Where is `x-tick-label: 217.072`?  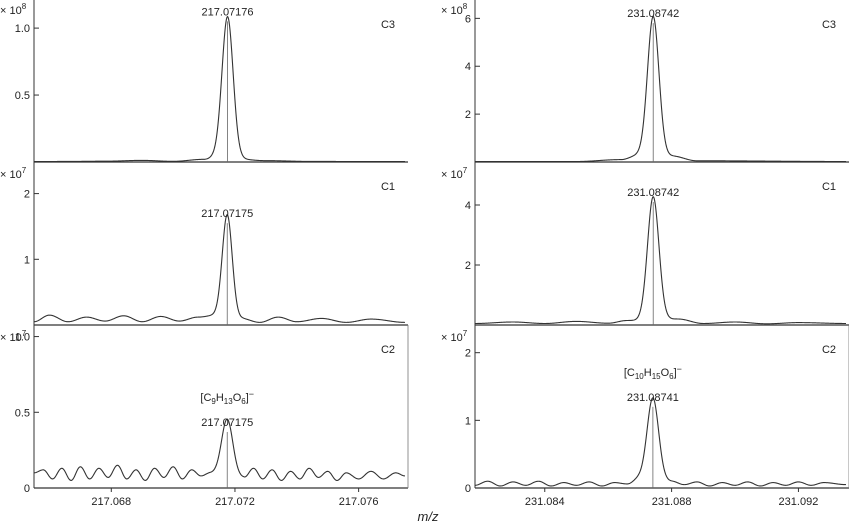 x-tick-label: 217.072 is located at coordinates (235, 502).